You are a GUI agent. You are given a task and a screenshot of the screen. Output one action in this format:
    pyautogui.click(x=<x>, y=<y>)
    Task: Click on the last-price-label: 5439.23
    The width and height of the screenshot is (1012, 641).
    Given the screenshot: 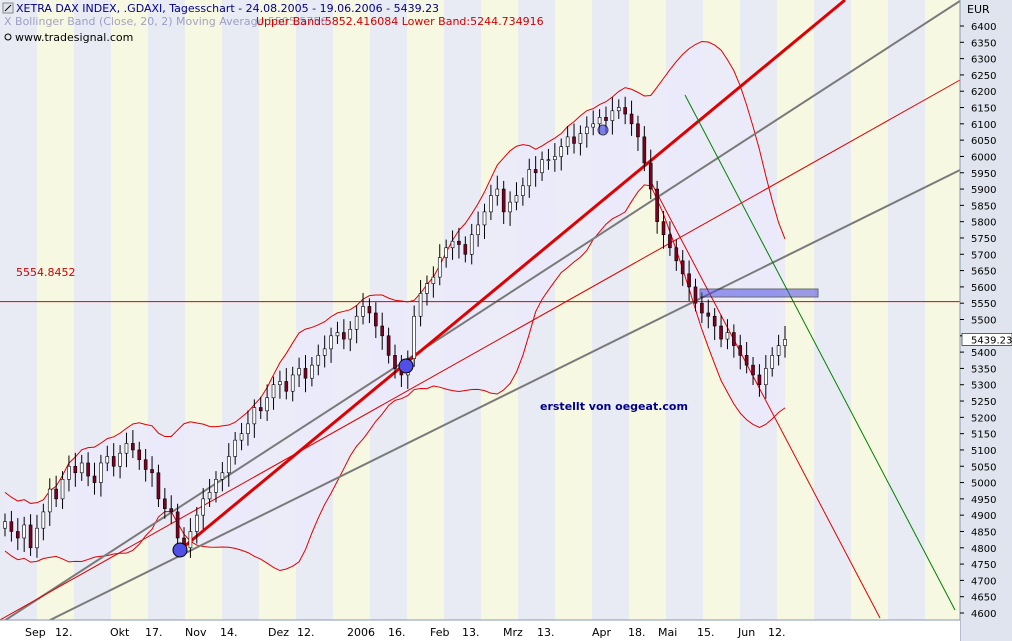 What is the action you would take?
    pyautogui.click(x=991, y=340)
    